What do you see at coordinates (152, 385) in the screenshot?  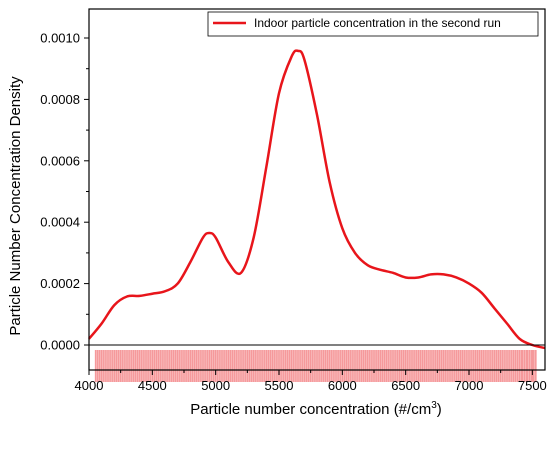 I see `x-tick-label: 4500` at bounding box center [152, 385].